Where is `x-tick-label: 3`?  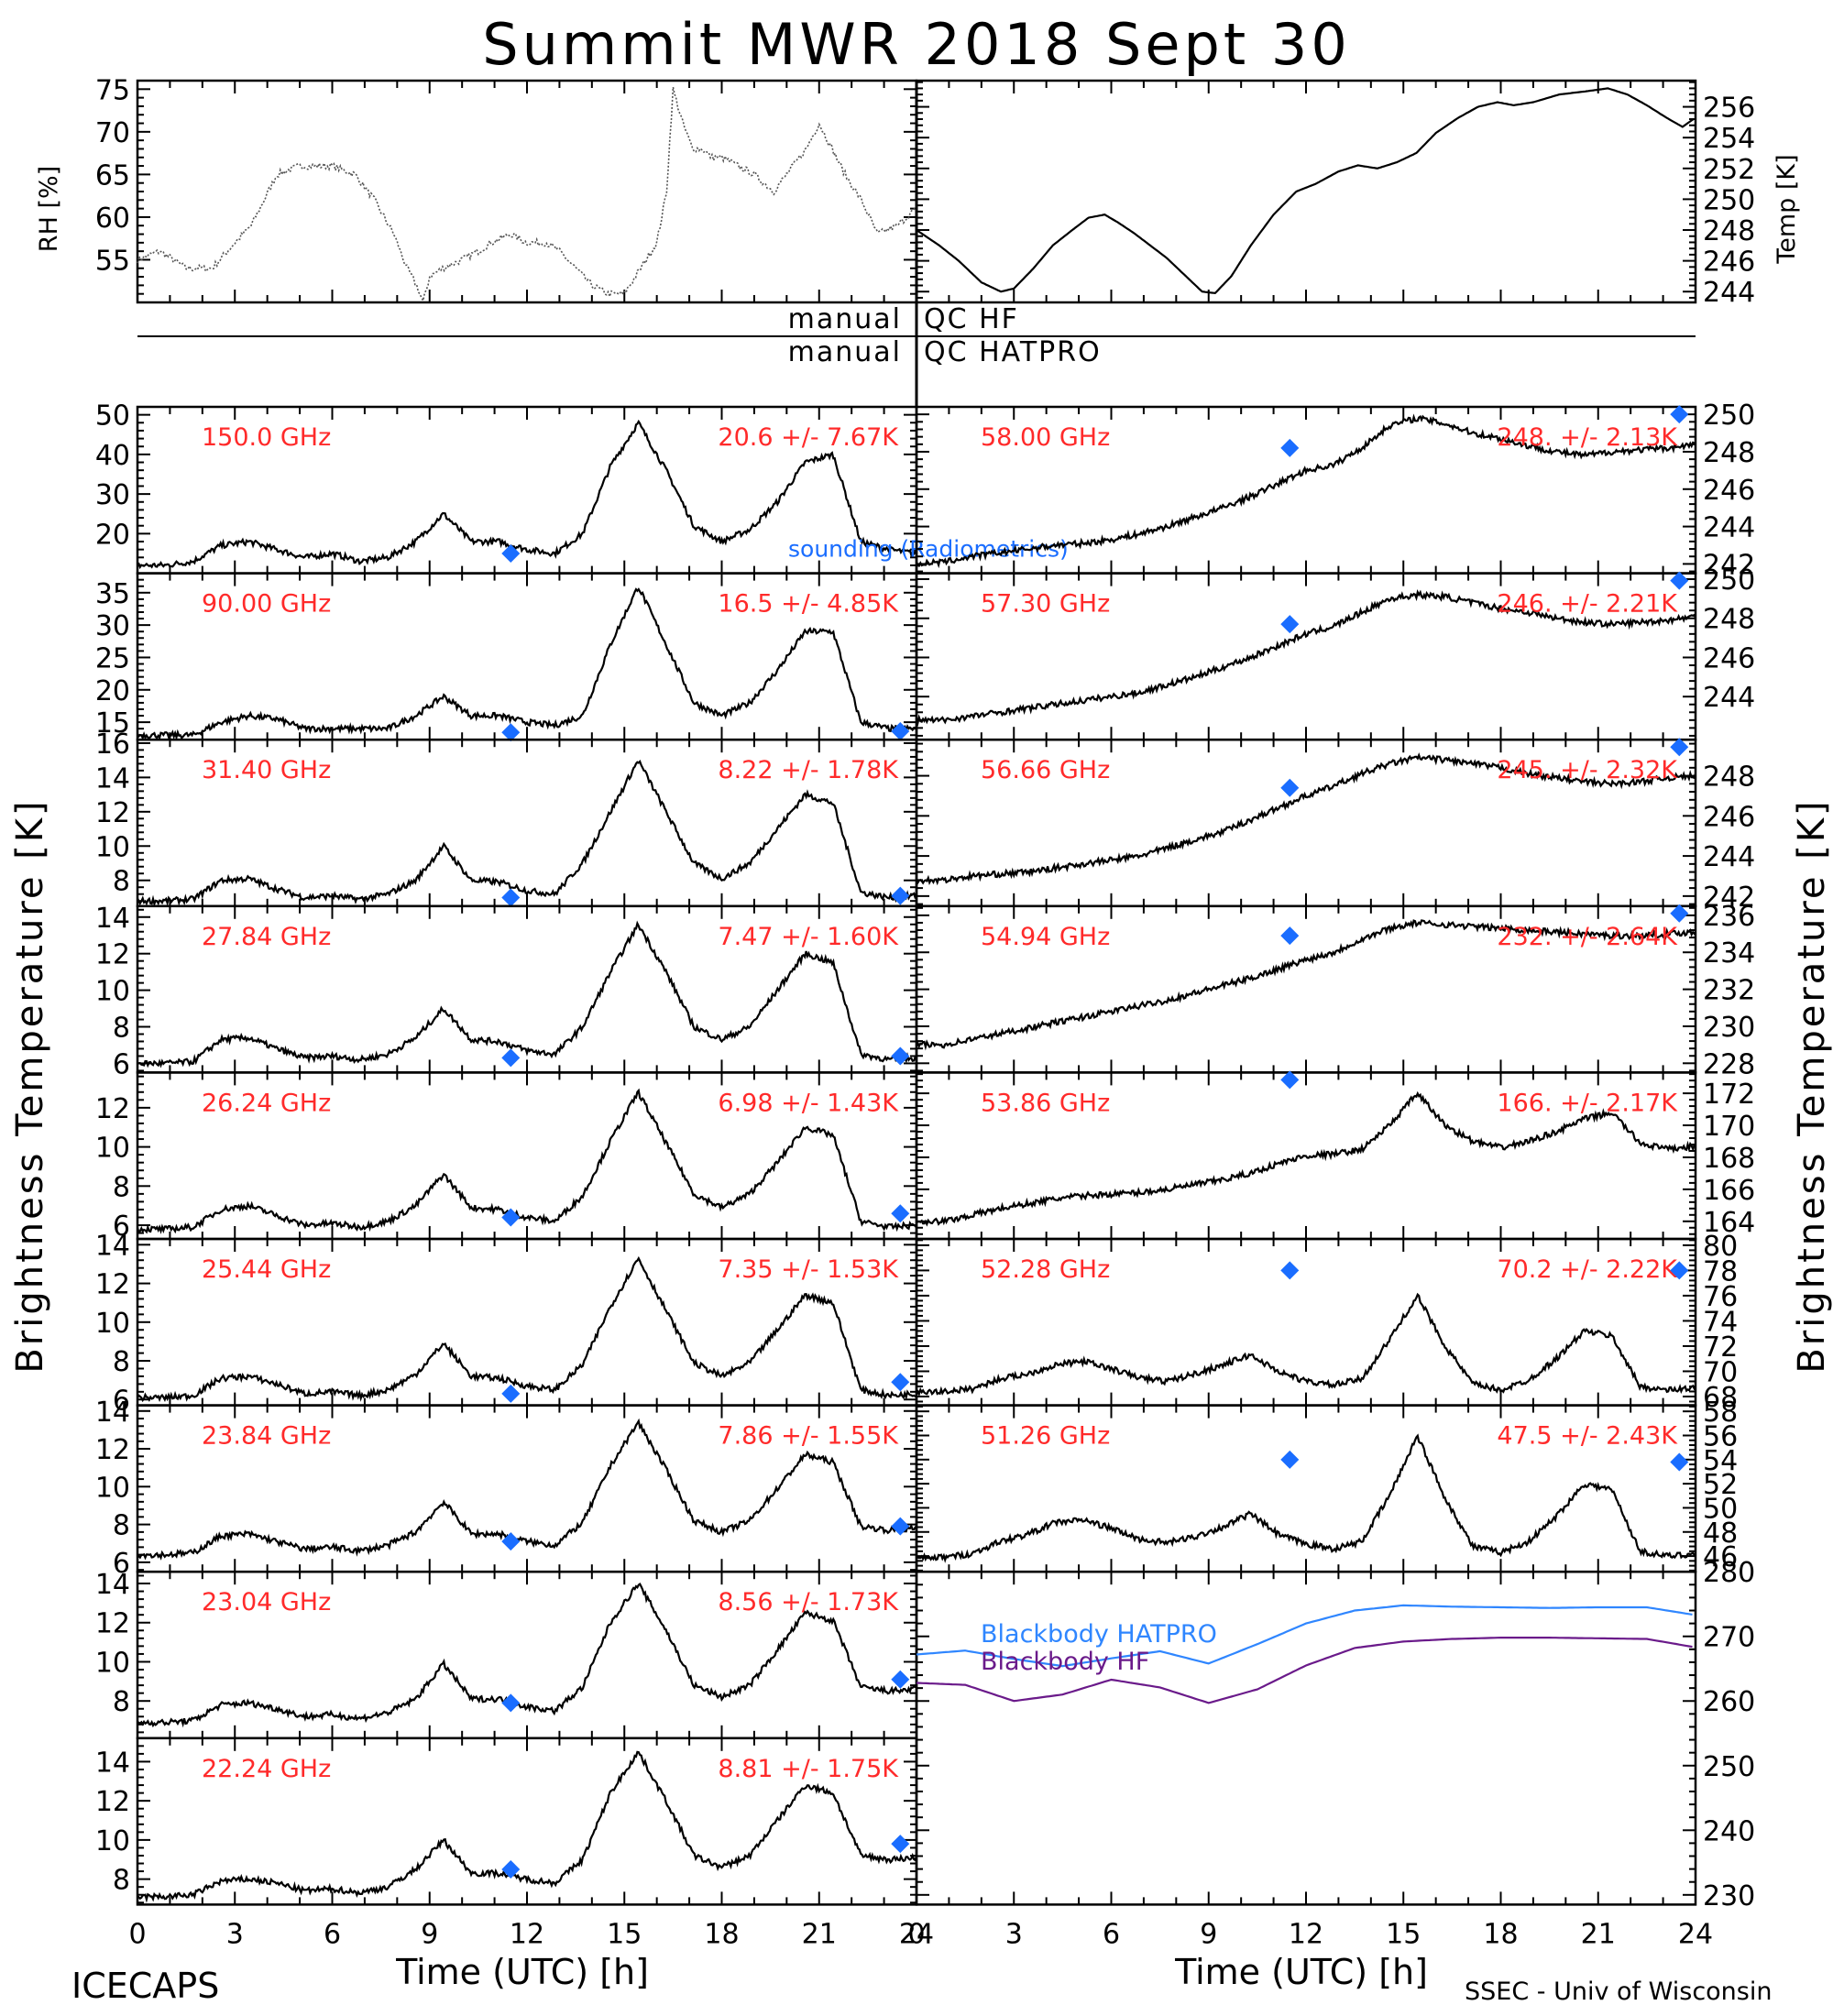
x-tick-label: 3 is located at coordinates (235, 1934).